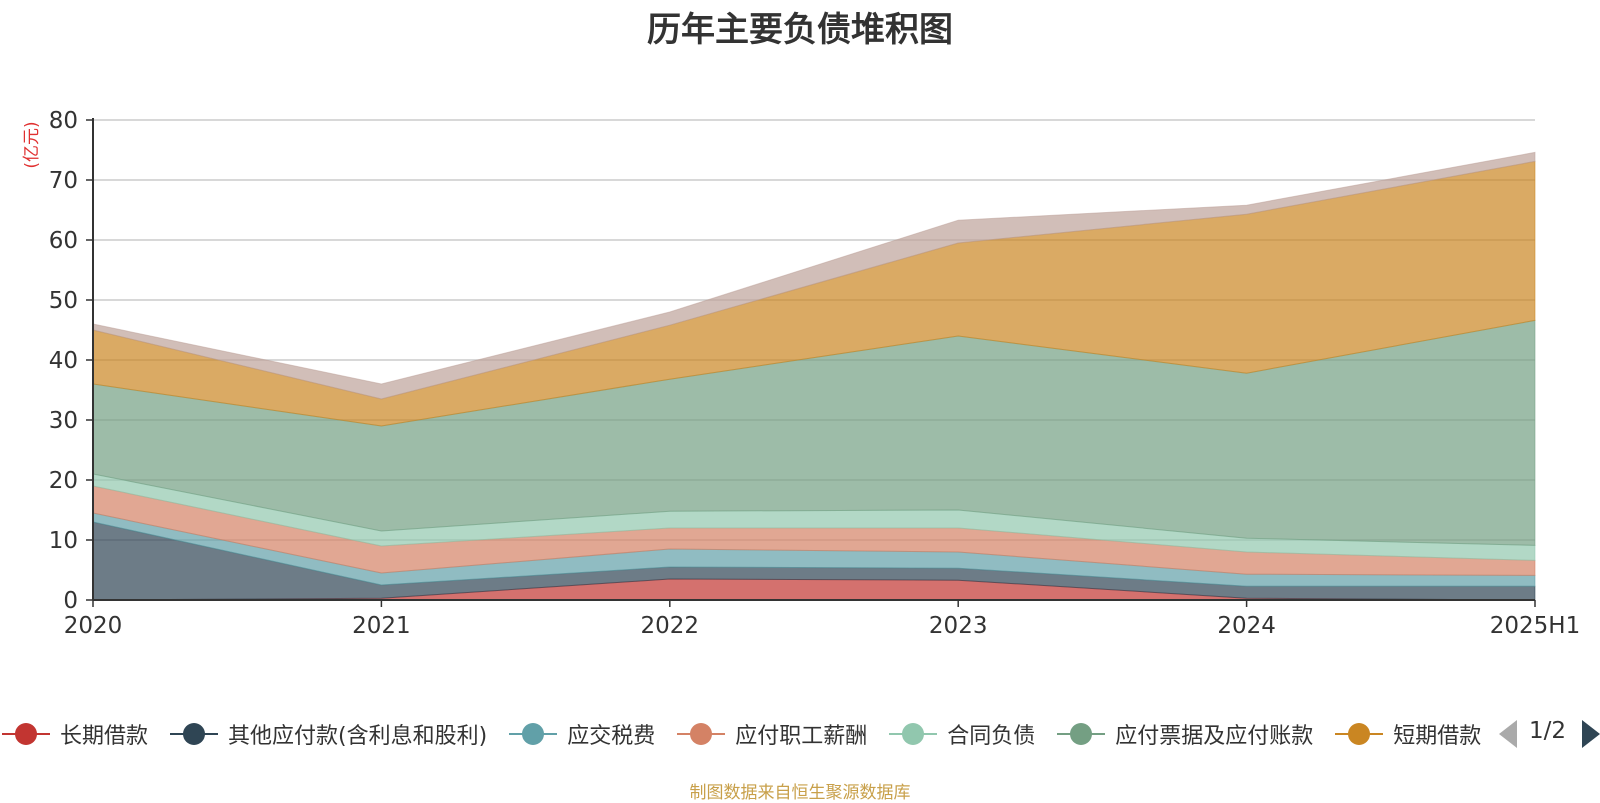  What do you see at coordinates (1508, 734) in the screenshot?
I see `legend-prev-page-icon` at bounding box center [1508, 734].